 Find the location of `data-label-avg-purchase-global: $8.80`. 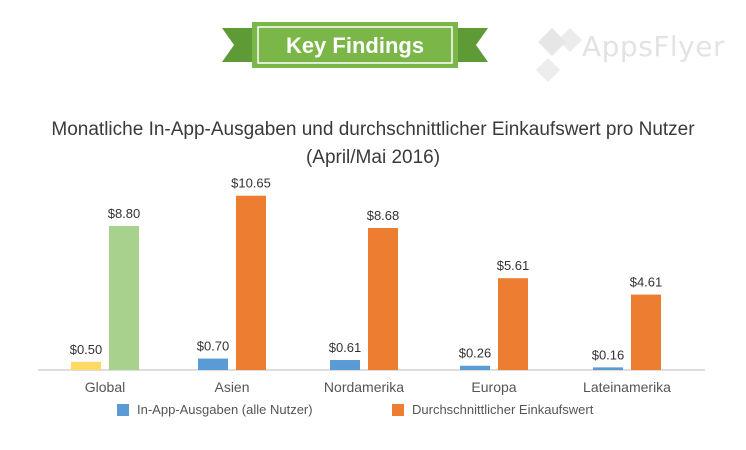

data-label-avg-purchase-global: $8.80 is located at coordinates (124, 213).